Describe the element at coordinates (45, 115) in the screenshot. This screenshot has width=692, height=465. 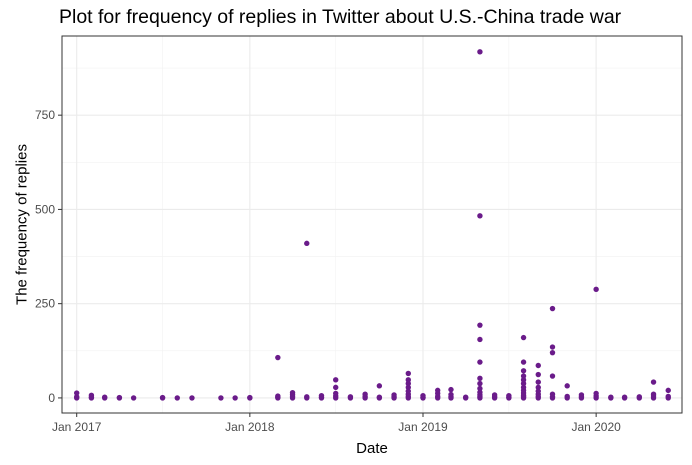
I see `y-tick-label: 750` at that location.